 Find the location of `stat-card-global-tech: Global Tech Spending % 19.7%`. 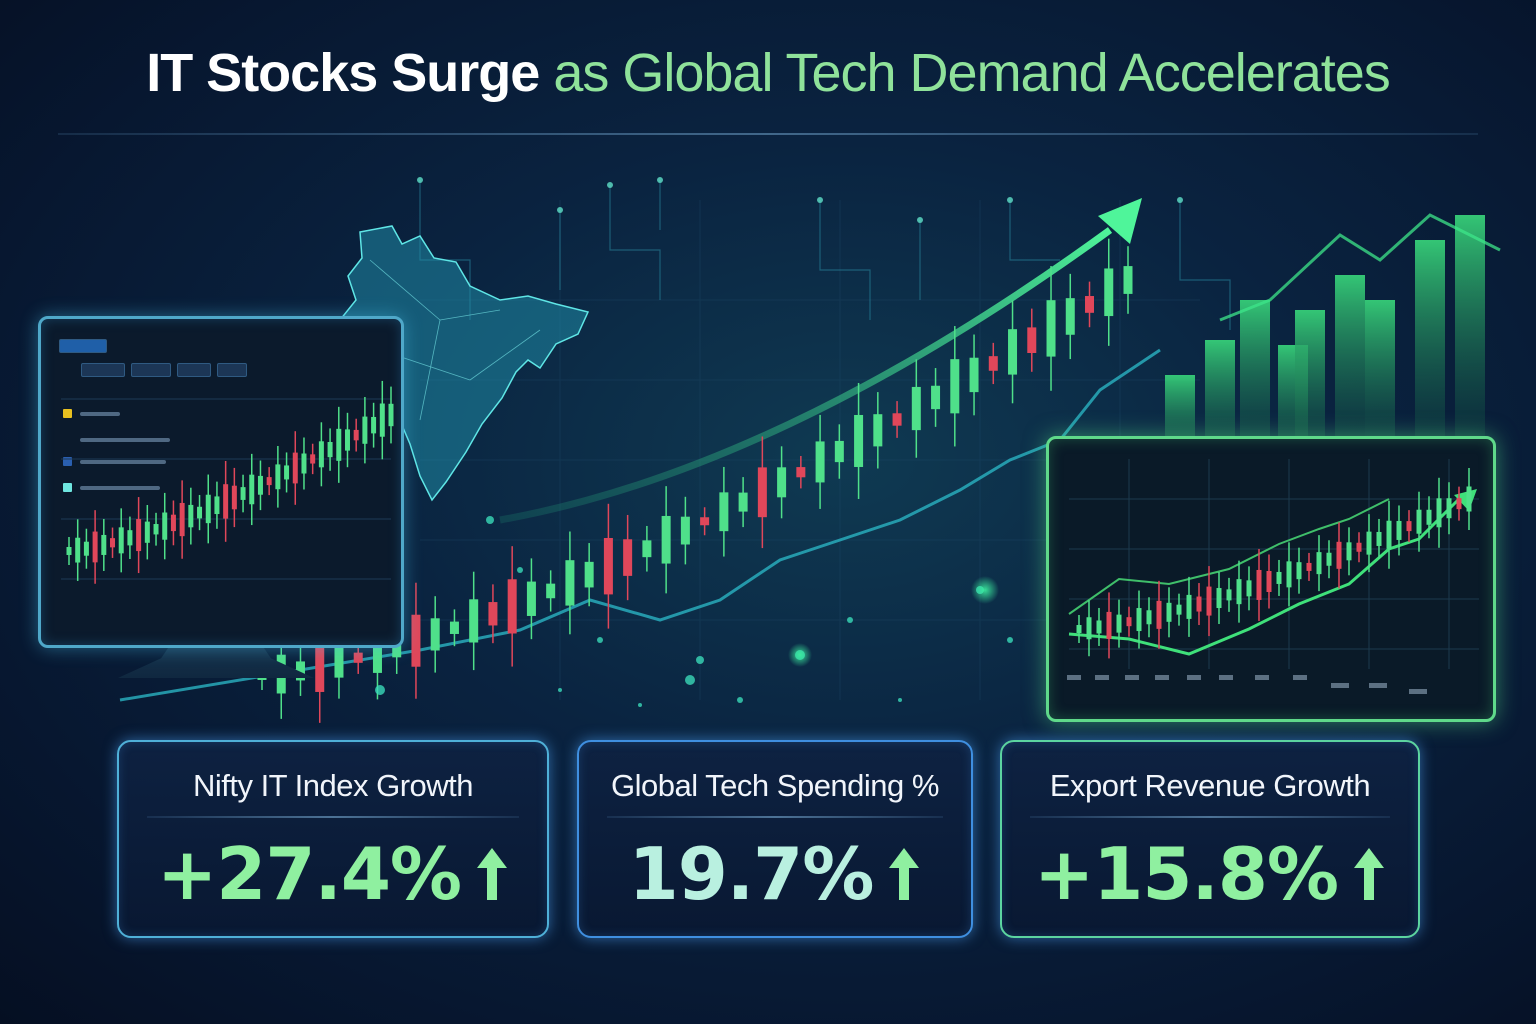

stat-card-global-tech: Global Tech Spending % 19.7% is located at coordinates (775, 839).